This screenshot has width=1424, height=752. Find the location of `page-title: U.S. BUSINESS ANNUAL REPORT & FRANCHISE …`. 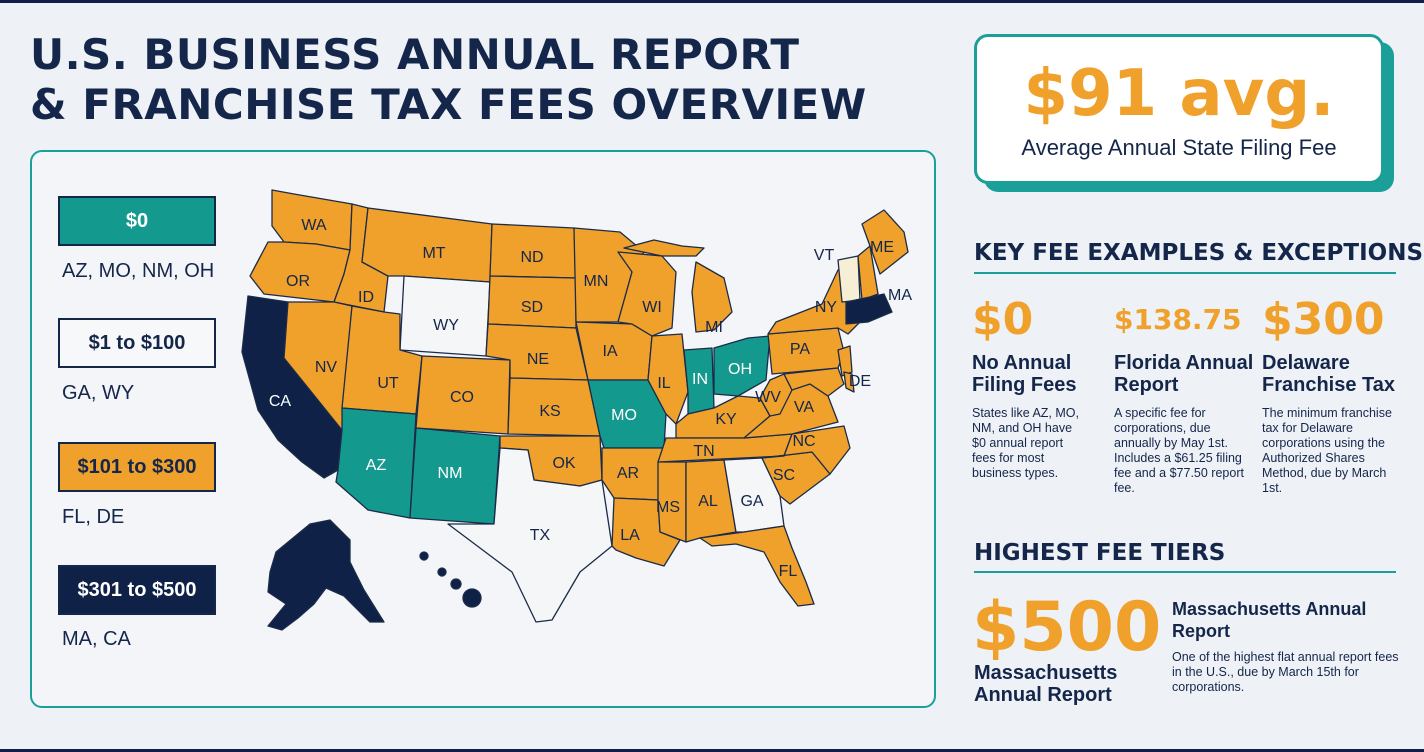

page-title: U.S. BUSINESS ANNUAL REPORT & FRANCHISE … is located at coordinates (480, 80).